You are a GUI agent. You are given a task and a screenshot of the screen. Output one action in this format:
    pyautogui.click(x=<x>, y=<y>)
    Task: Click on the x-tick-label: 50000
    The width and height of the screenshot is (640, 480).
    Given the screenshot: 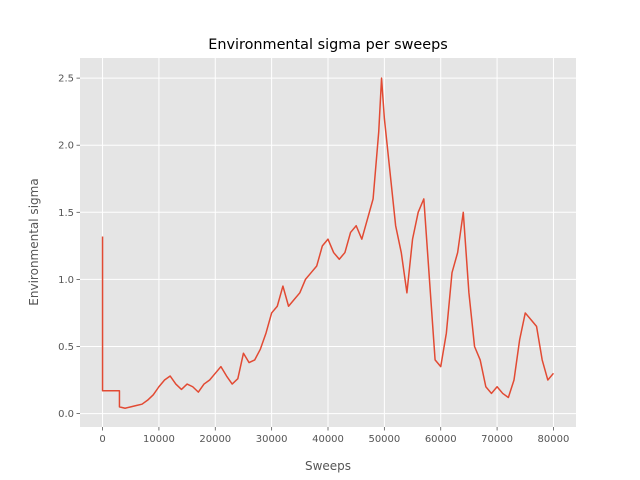 What is the action you would take?
    pyautogui.click(x=384, y=439)
    